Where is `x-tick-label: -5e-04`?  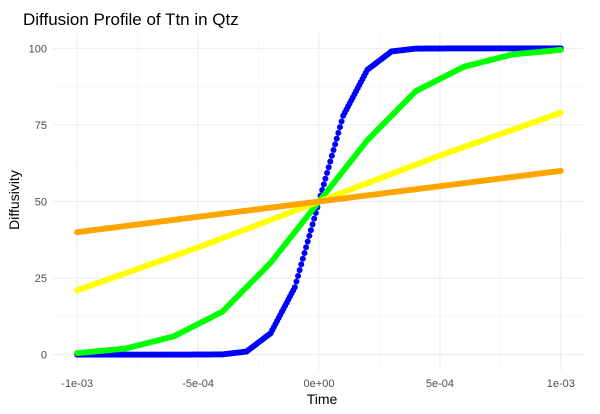 x-tick-label: -5e-04 is located at coordinates (198, 384).